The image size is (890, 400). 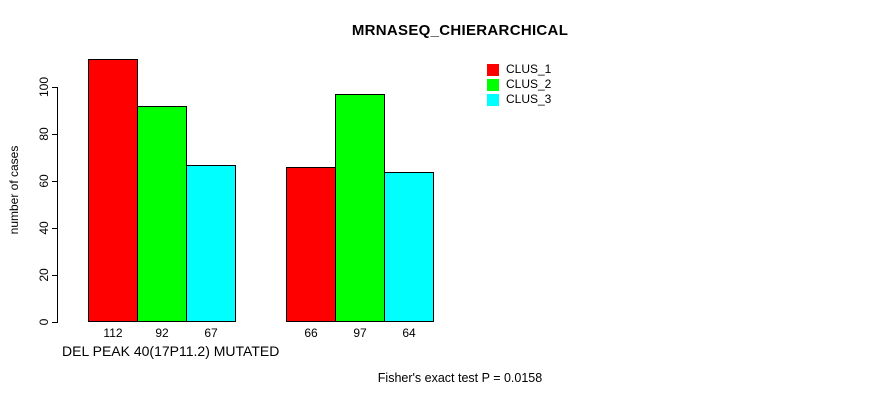 What do you see at coordinates (360, 208) in the screenshot?
I see `bar-clus_2-group2` at bounding box center [360, 208].